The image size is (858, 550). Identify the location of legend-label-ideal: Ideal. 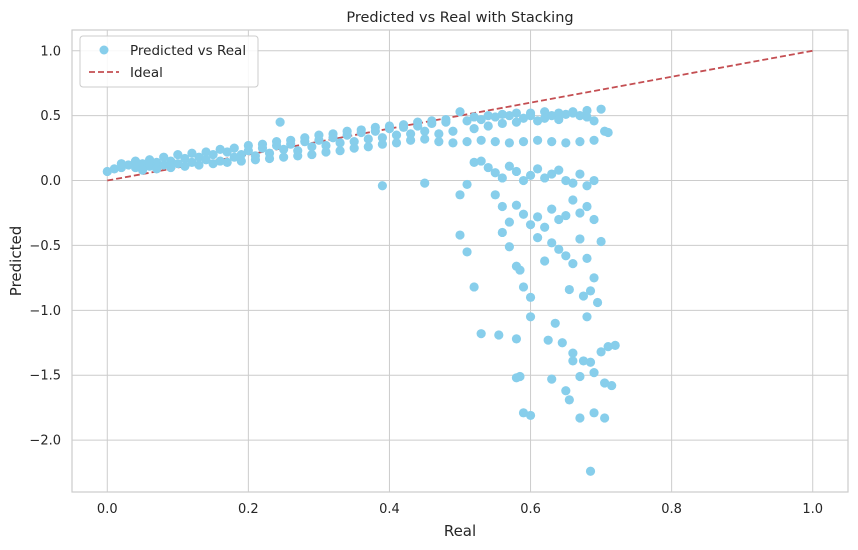
(146, 73).